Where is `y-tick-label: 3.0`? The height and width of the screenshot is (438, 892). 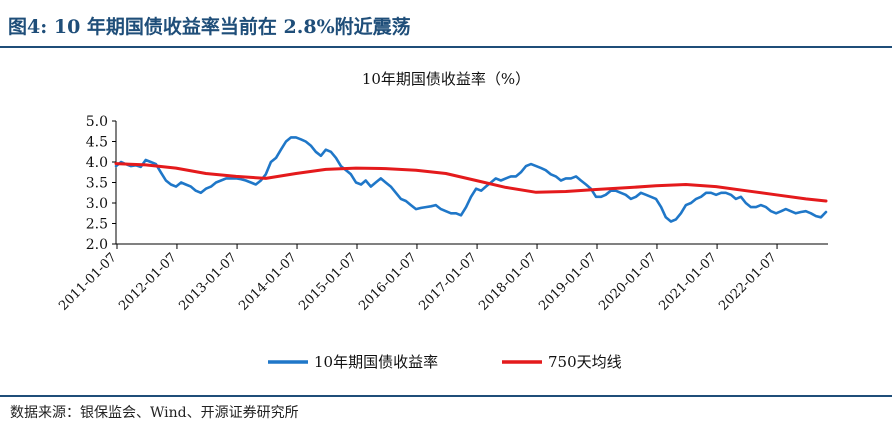
y-tick-label: 3.0 is located at coordinates (97, 204).